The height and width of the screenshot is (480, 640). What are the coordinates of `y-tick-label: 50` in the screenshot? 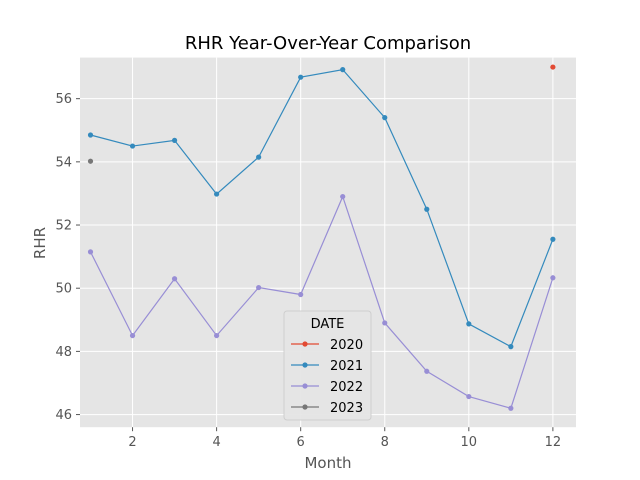 It's located at (63, 289).